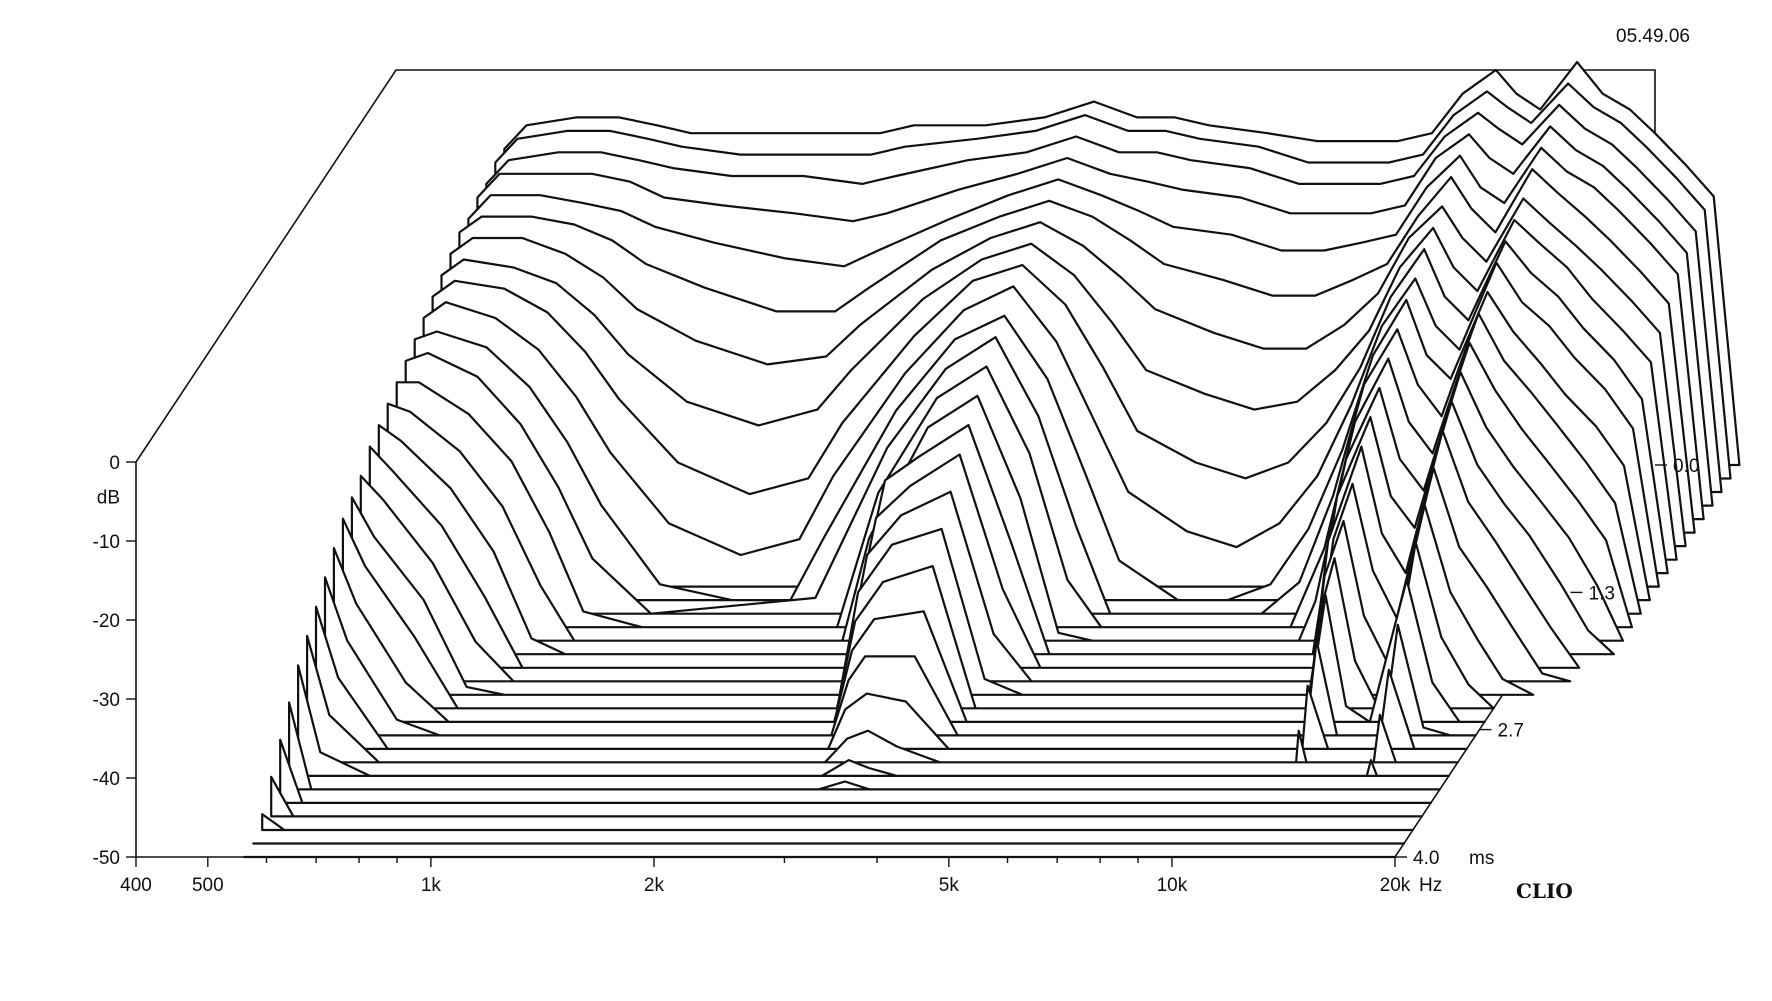 This screenshot has height=1001, width=1772. I want to click on z-tick-label-0: 0.0, so click(1686, 466).